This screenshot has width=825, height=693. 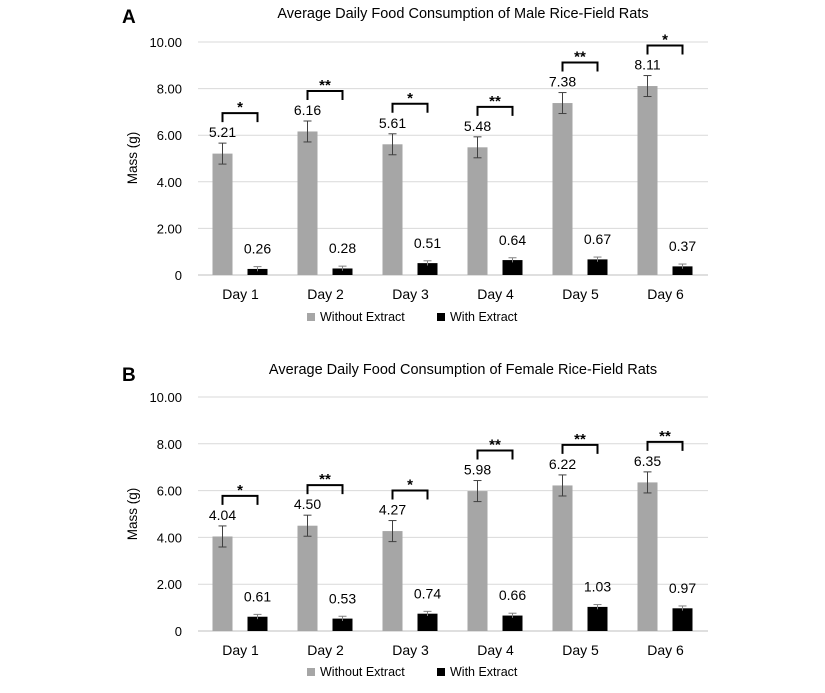 What do you see at coordinates (222, 515) in the screenshot?
I see `data-label-without-extract: 4.04` at bounding box center [222, 515].